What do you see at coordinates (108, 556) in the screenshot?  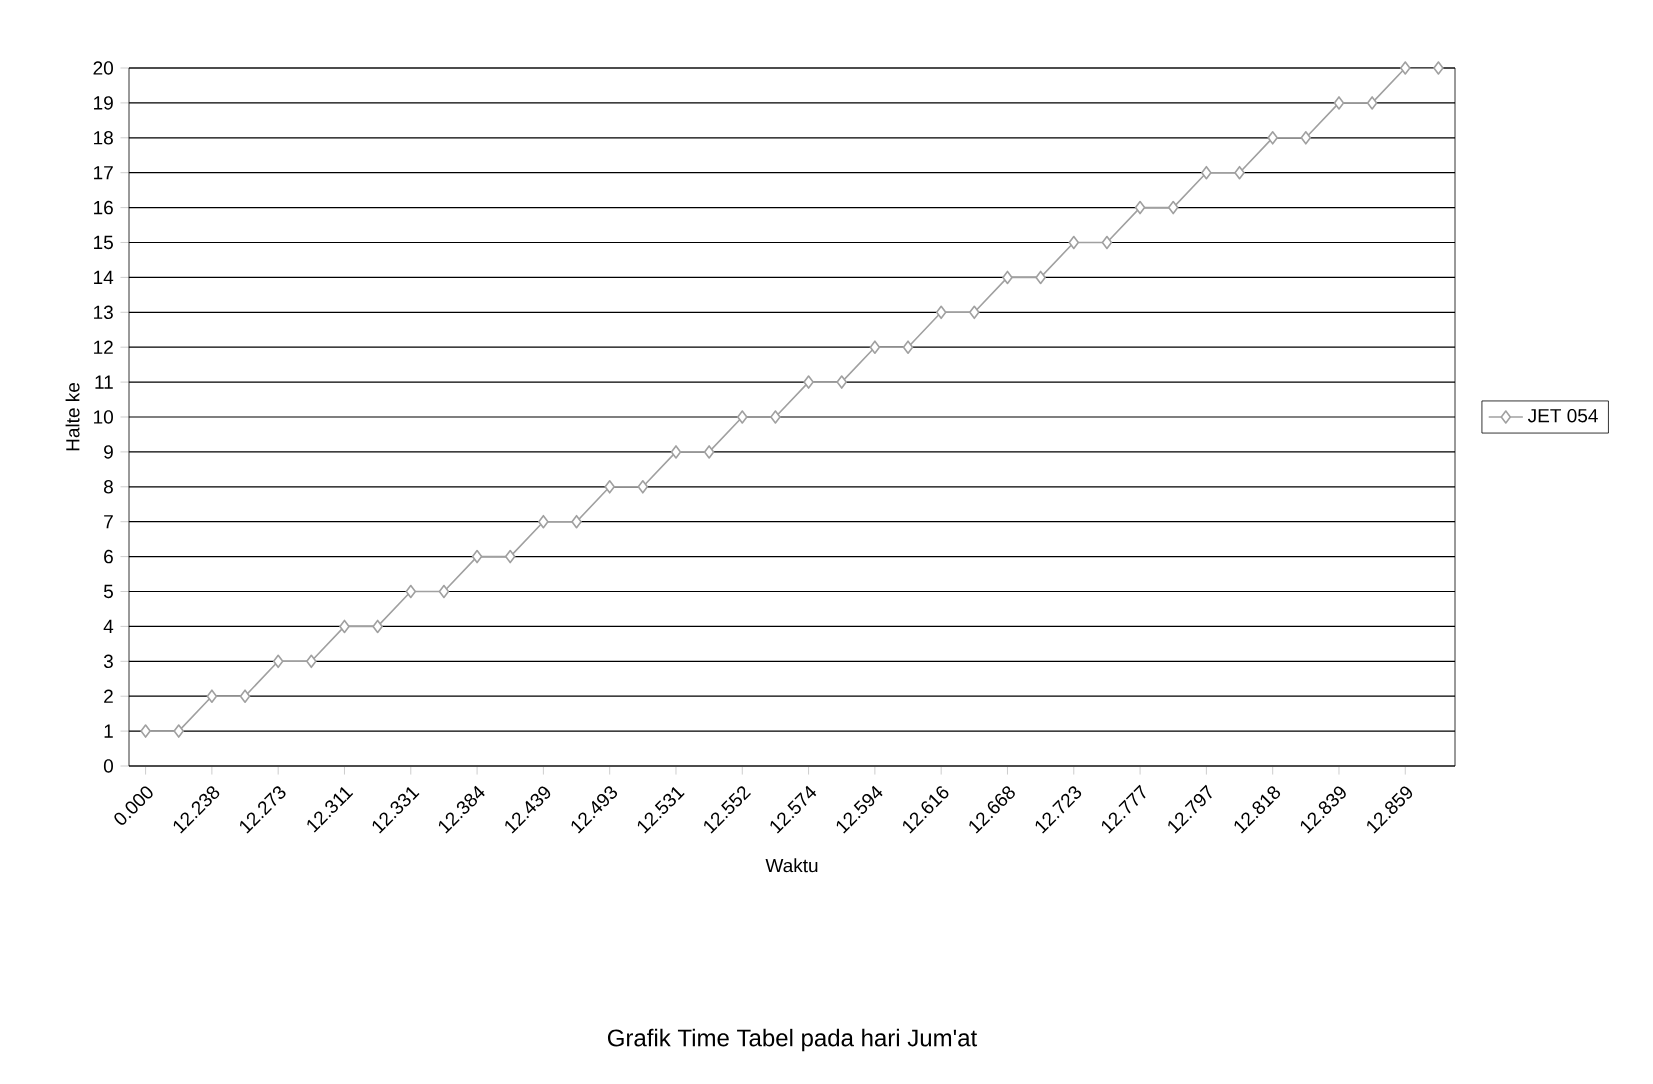 I see `y-tick-label: 6` at bounding box center [108, 556].